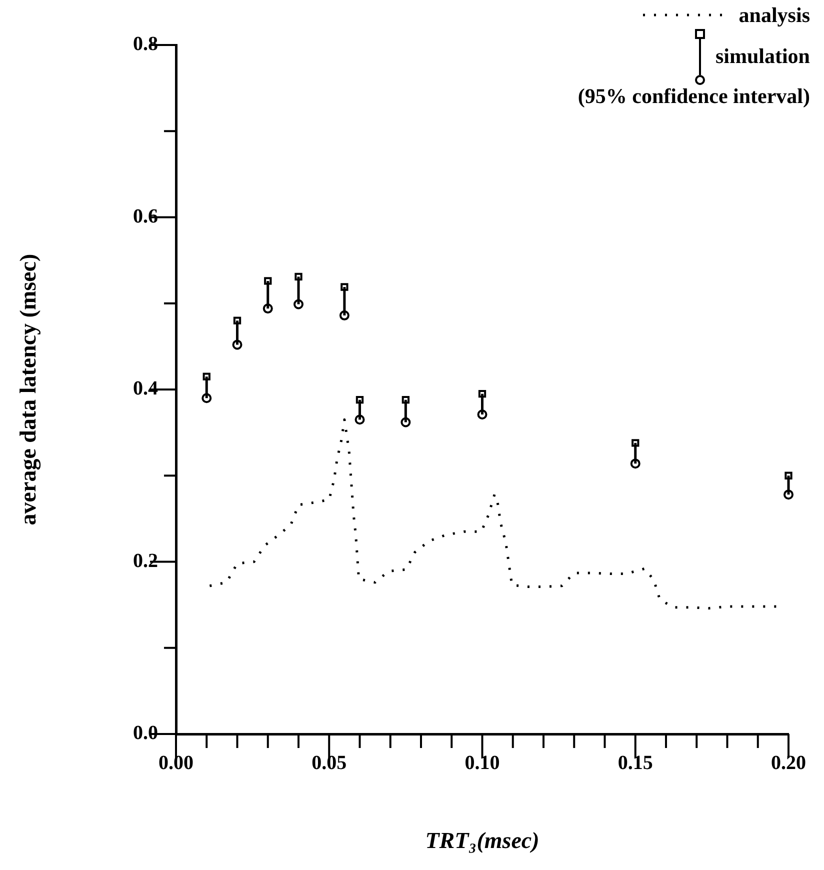 This screenshot has width=824, height=870. What do you see at coordinates (145, 216) in the screenshot?
I see `y-tick-label: 0.6` at bounding box center [145, 216].